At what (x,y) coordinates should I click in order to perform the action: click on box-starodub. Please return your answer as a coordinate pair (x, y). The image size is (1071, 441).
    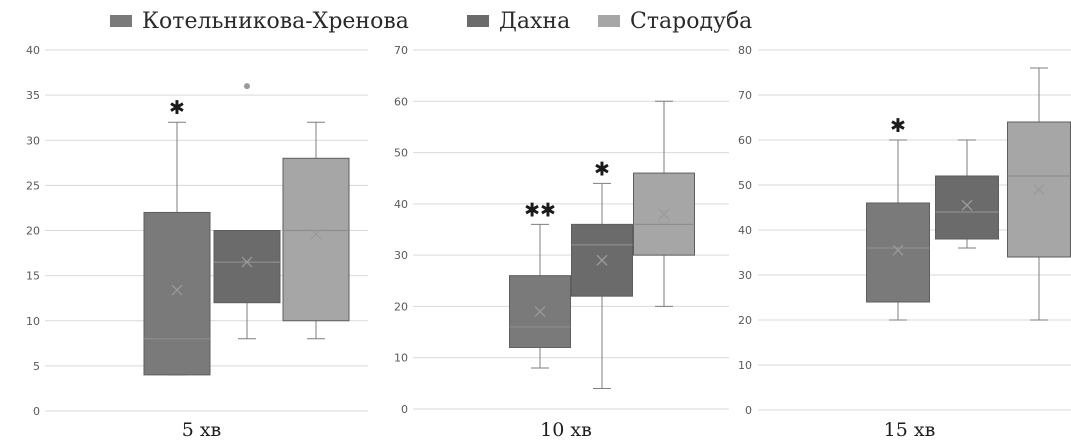
    Looking at the image, I should click on (316, 239).